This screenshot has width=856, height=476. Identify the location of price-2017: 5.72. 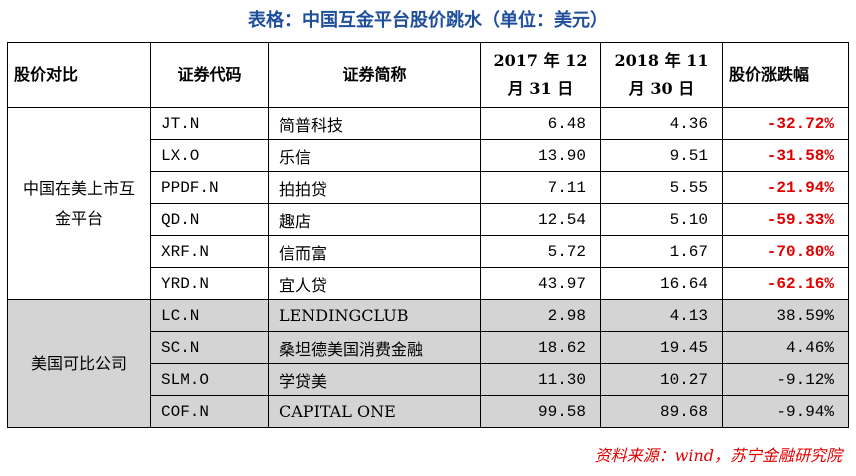
(540, 251).